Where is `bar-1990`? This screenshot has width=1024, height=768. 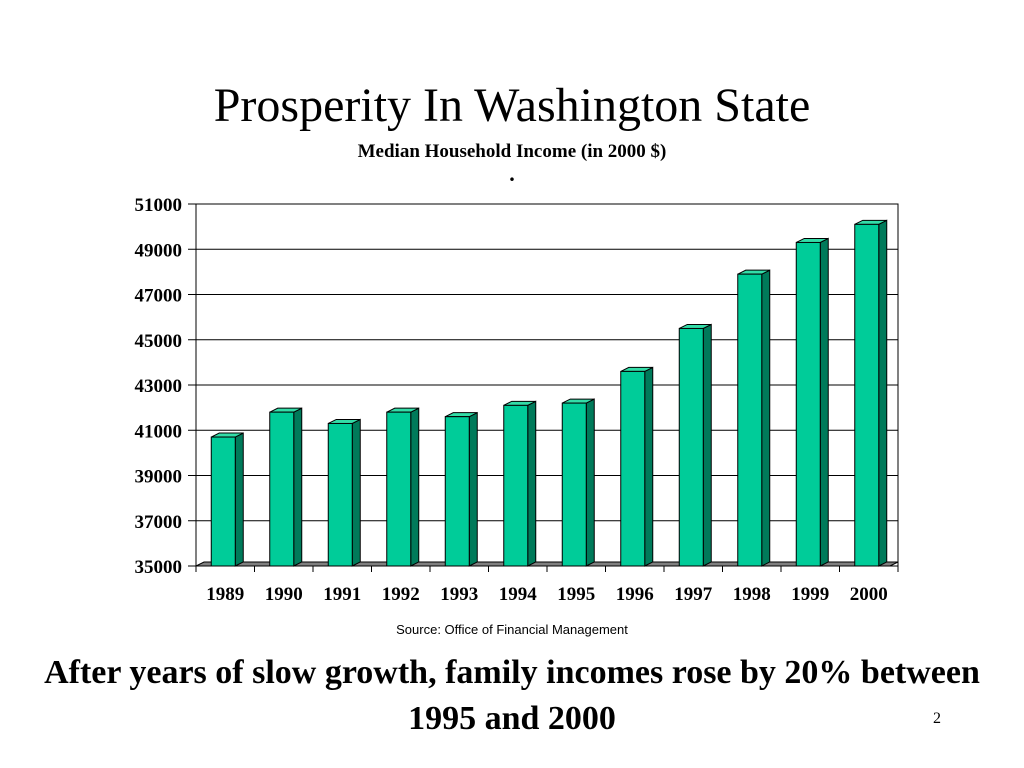
bar-1990 is located at coordinates (286, 487).